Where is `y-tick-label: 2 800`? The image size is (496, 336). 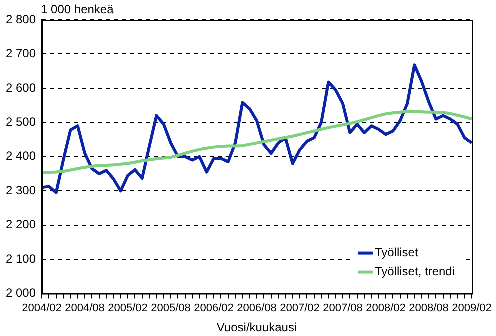
y-tick-label: 2 800 is located at coordinates (21, 19).